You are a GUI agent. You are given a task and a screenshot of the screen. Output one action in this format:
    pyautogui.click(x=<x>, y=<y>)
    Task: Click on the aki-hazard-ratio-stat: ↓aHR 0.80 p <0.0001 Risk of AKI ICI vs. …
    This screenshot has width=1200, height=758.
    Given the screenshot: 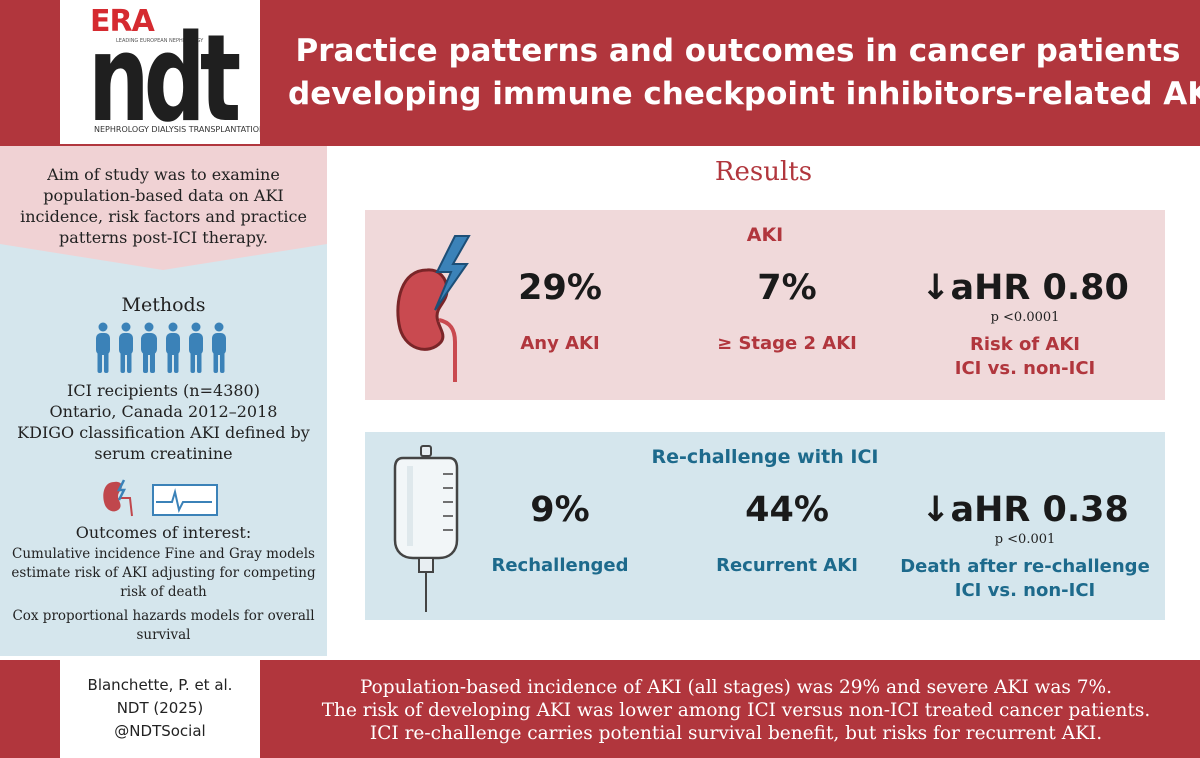 What is the action you would take?
    pyautogui.click(x=1025, y=324)
    